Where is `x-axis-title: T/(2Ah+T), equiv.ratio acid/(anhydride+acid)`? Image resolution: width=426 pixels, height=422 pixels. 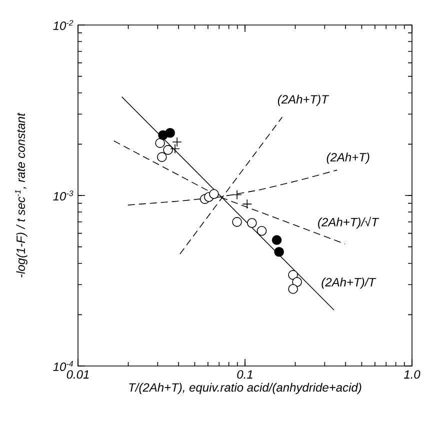
x-axis-title: T/(2Ah+T), equiv.ratio acid/(anhydride+acid) is located at coordinates (245, 388).